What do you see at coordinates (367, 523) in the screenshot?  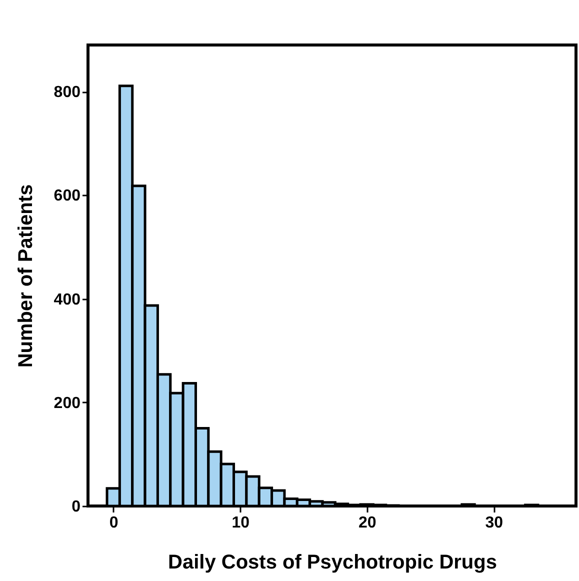 I see `x-tick-label: 20` at bounding box center [367, 523].